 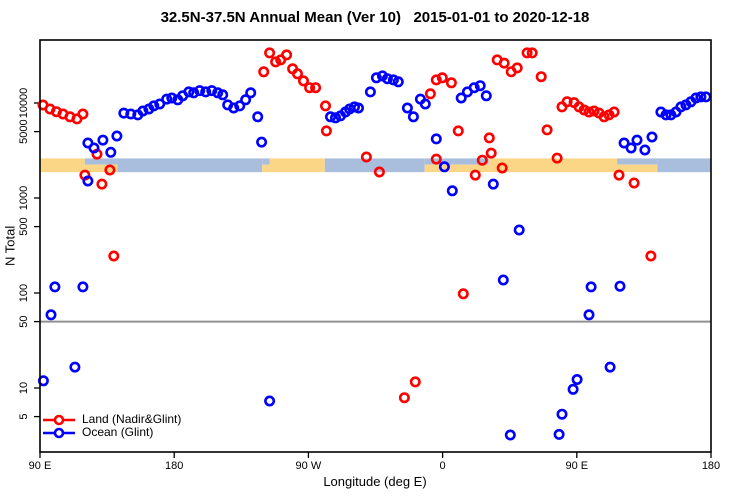 I want to click on legend-symbol-ocean, so click(x=59, y=432).